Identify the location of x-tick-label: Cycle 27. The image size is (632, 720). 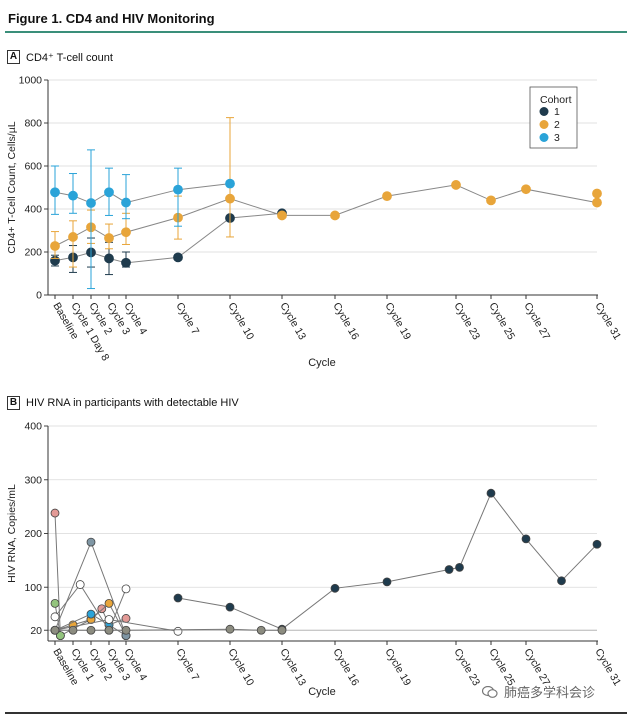
(536, 322).